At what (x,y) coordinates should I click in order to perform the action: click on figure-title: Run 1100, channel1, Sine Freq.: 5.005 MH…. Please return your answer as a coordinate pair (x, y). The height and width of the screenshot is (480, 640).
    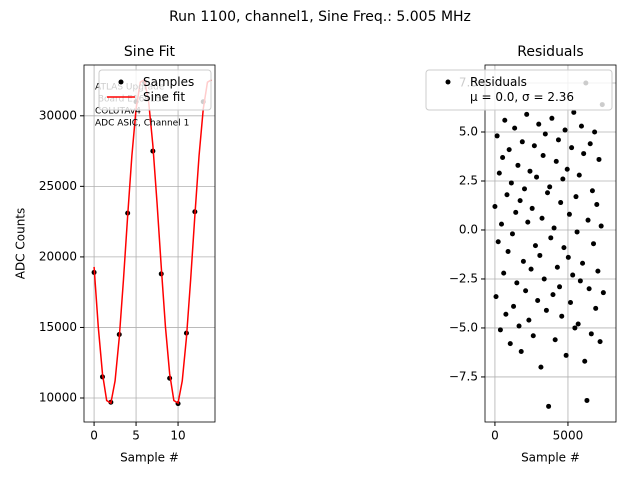
    Looking at the image, I should click on (320, 17).